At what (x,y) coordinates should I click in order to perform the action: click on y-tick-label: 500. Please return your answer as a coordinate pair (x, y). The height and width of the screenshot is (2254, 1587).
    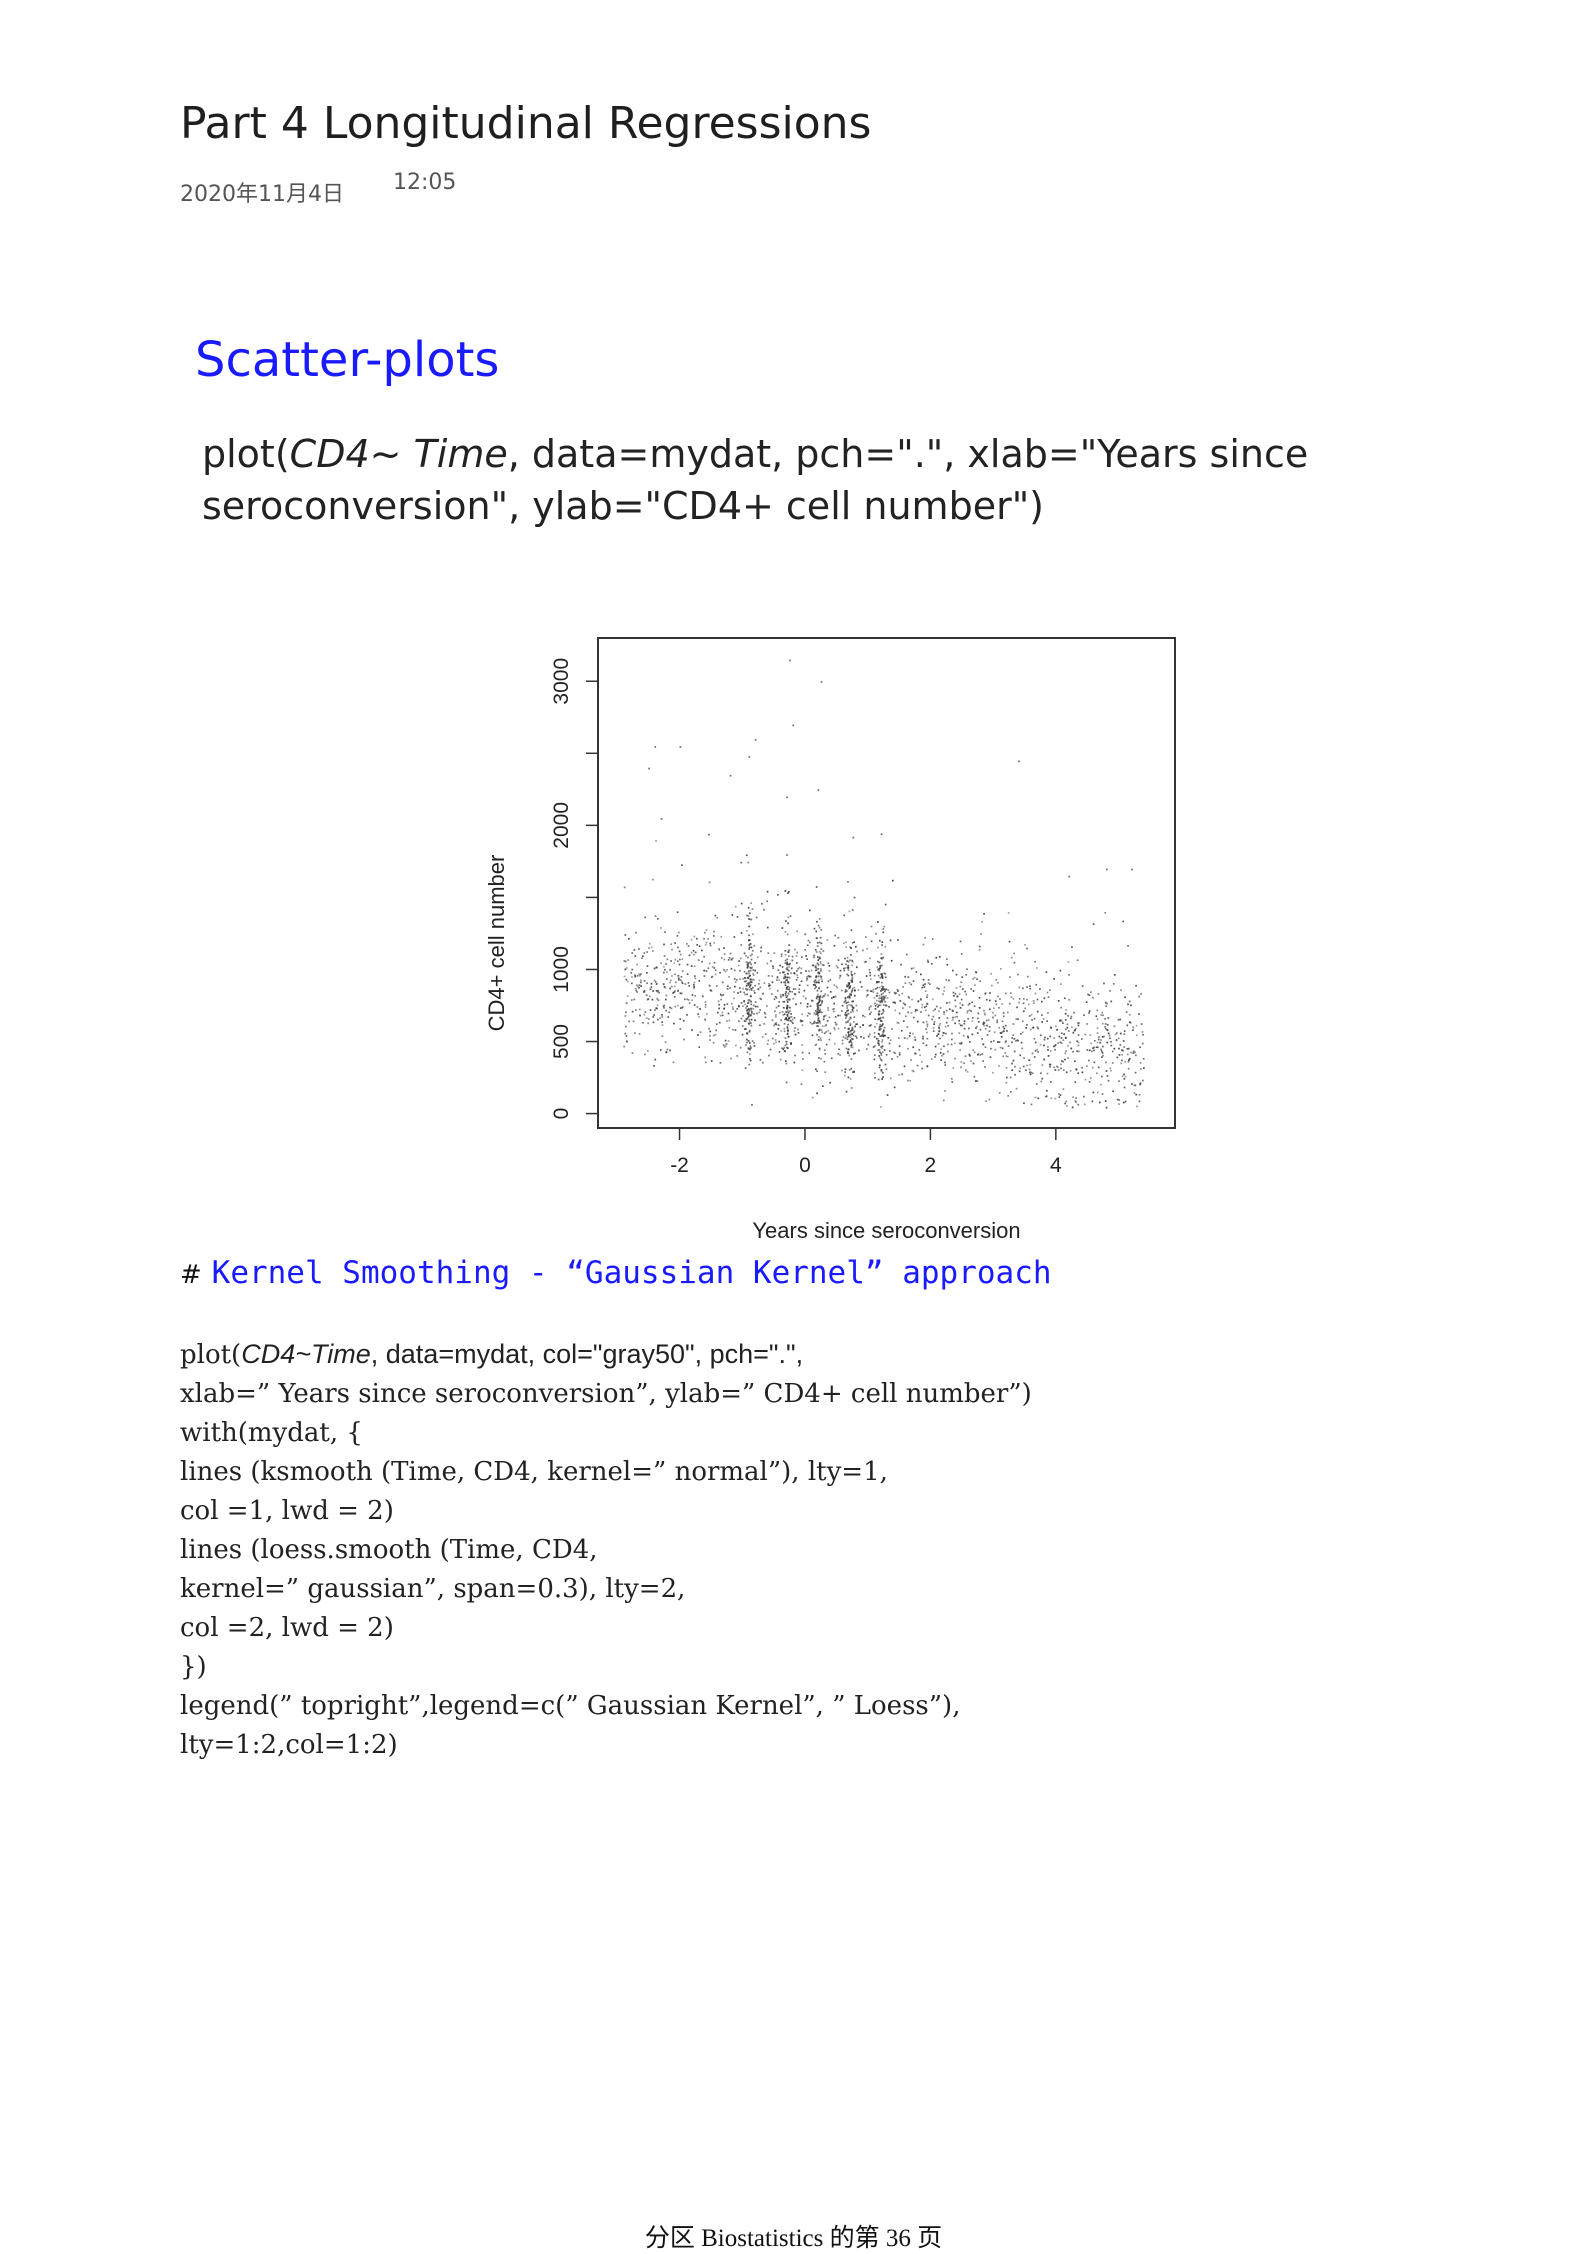
    Looking at the image, I should click on (561, 1041).